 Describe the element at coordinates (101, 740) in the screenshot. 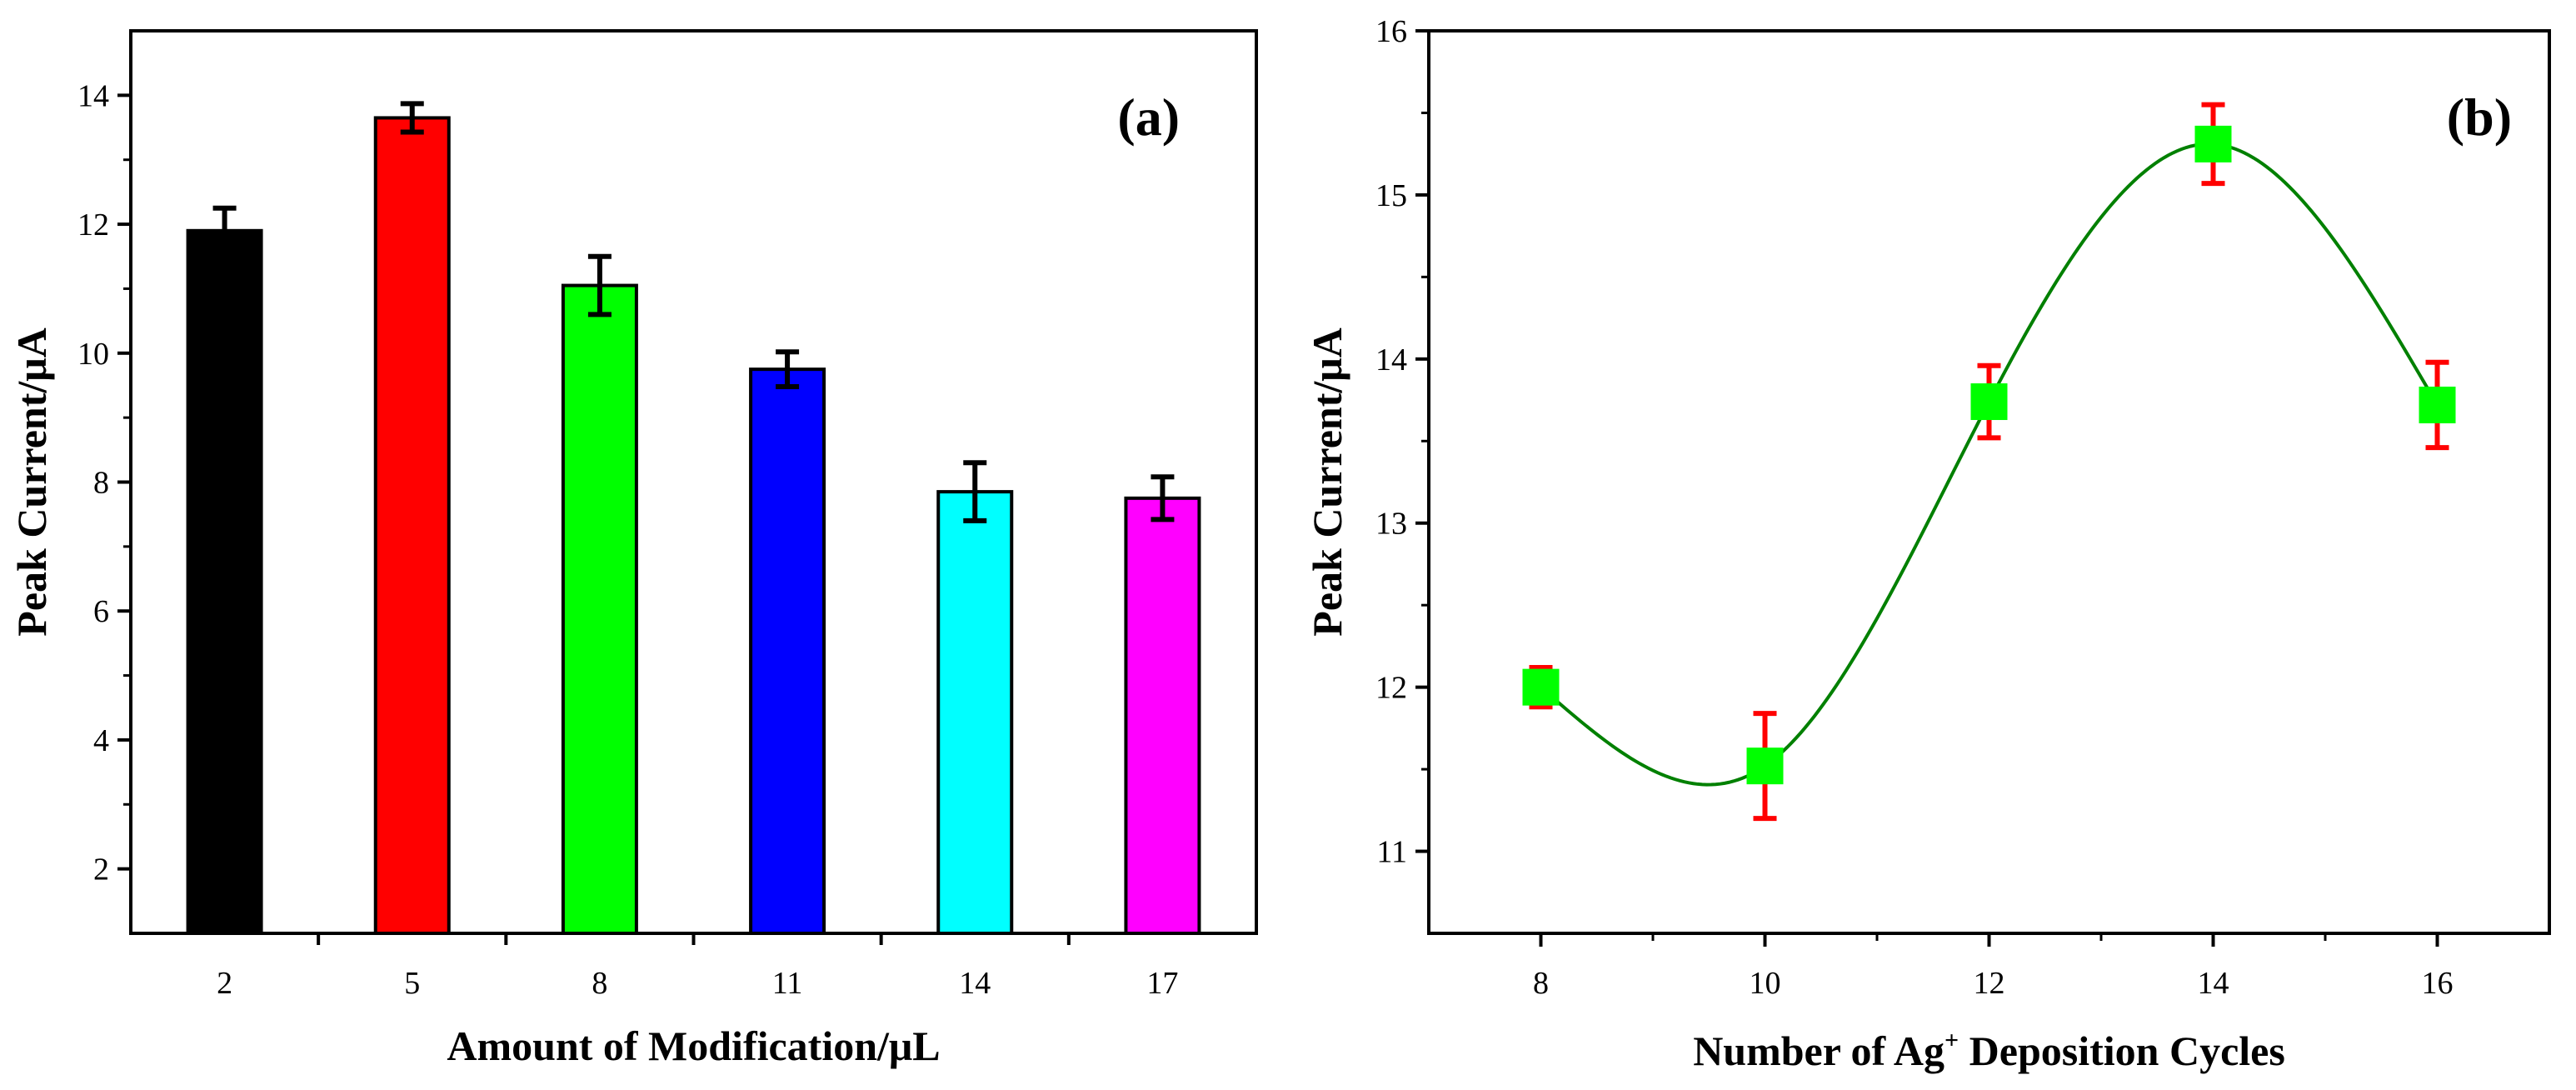

I see `y-tick-label-a-4: 4` at that location.